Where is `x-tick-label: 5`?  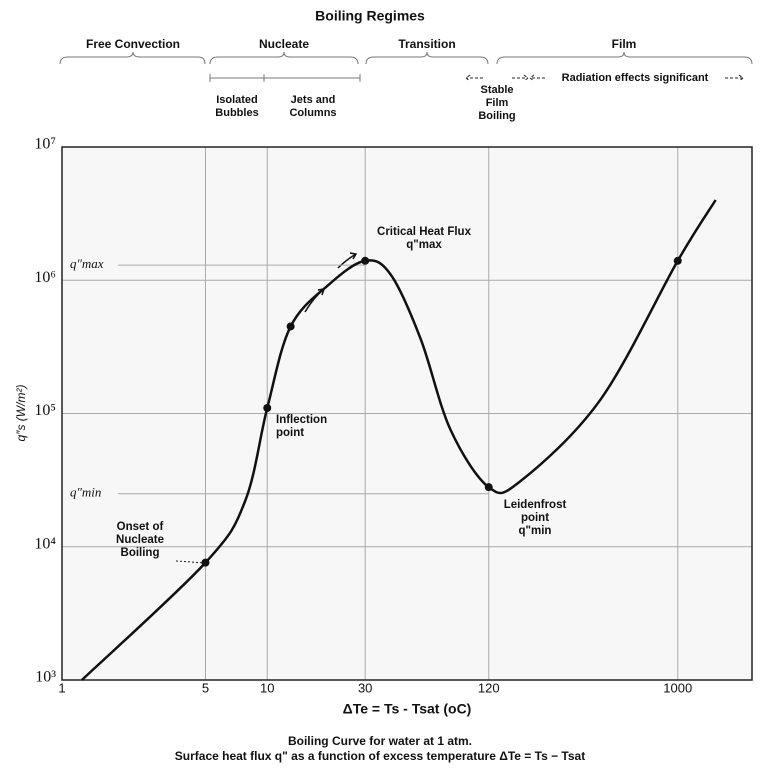
x-tick-label: 5 is located at coordinates (205, 687).